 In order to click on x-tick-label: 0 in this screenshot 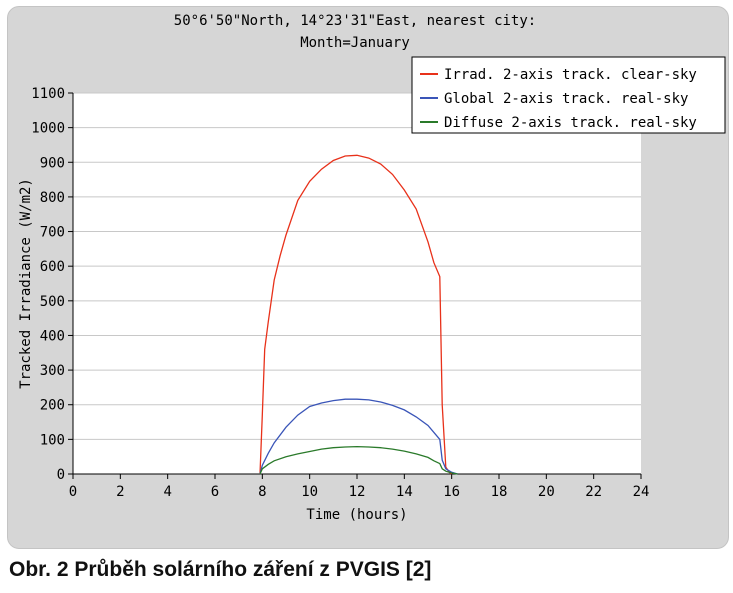, I will do `click(73, 492)`.